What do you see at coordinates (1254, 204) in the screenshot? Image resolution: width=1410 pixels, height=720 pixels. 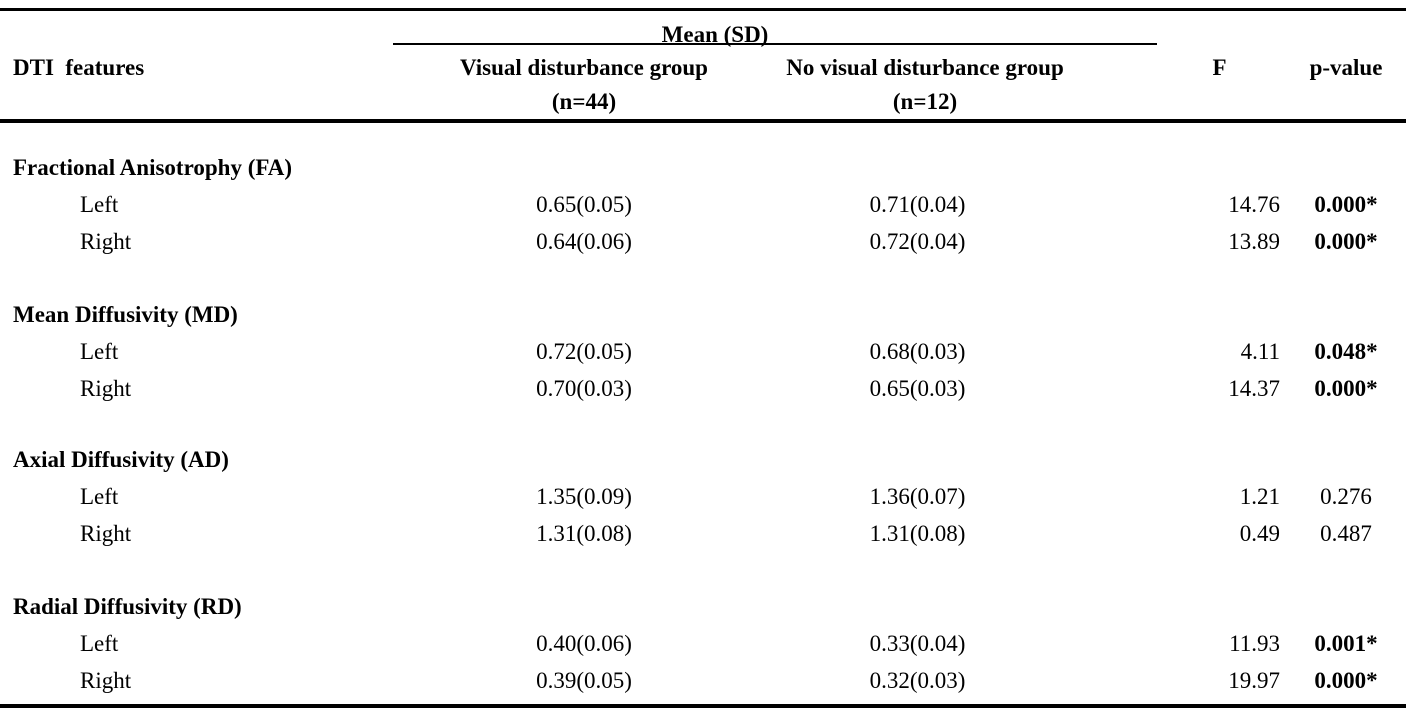 I see `cell-f-value: 14.76` at bounding box center [1254, 204].